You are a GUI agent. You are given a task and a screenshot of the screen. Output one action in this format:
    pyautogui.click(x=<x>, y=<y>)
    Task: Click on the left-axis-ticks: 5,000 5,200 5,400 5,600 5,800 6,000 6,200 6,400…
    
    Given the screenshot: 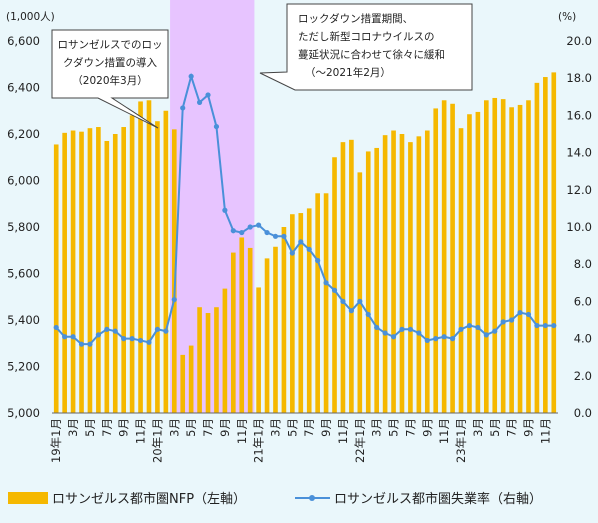 What is the action you would take?
    pyautogui.click(x=23, y=227)
    